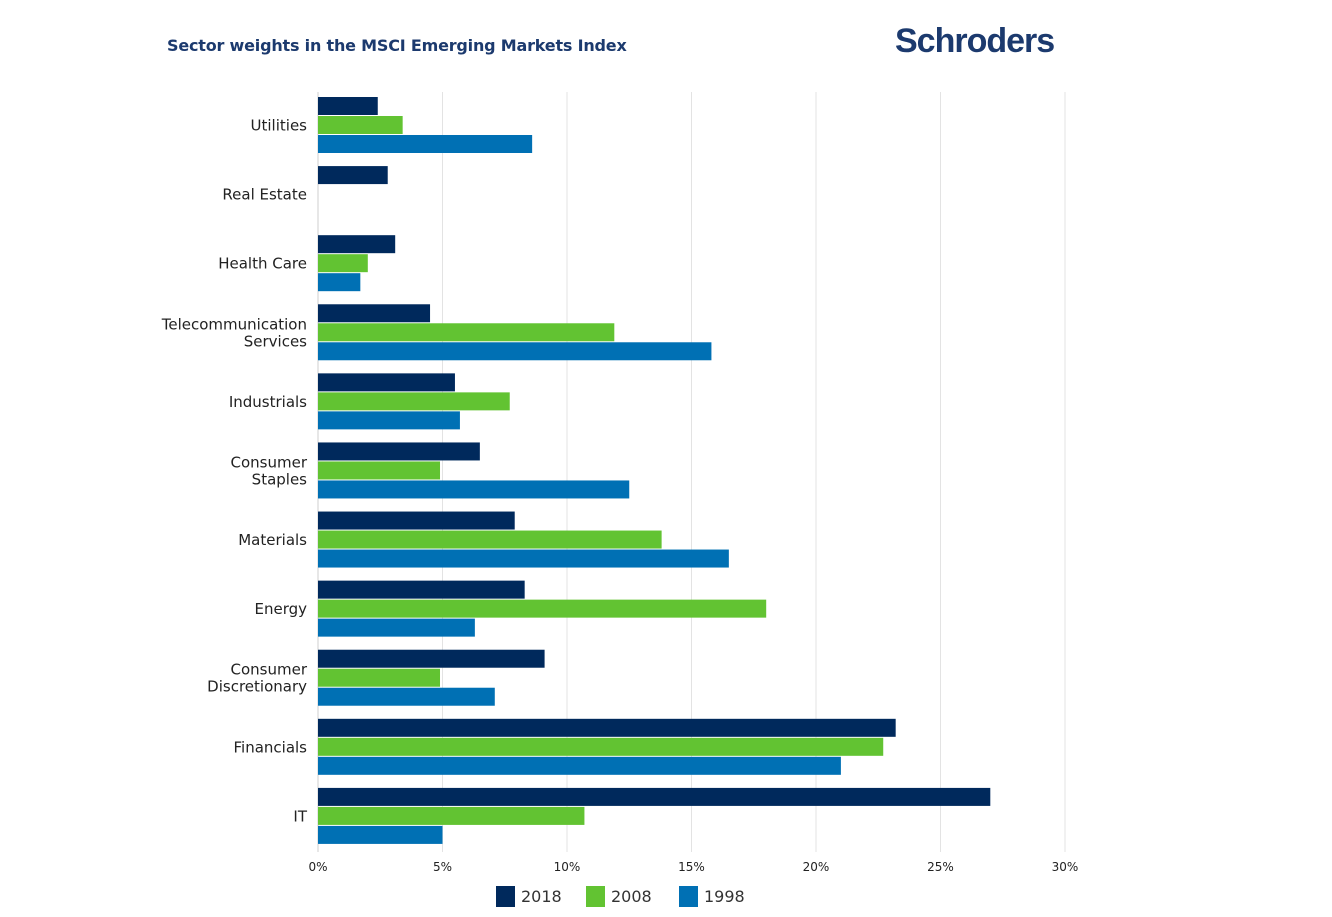  Describe the element at coordinates (271, 747) in the screenshot. I see `category-label: Financials` at that location.